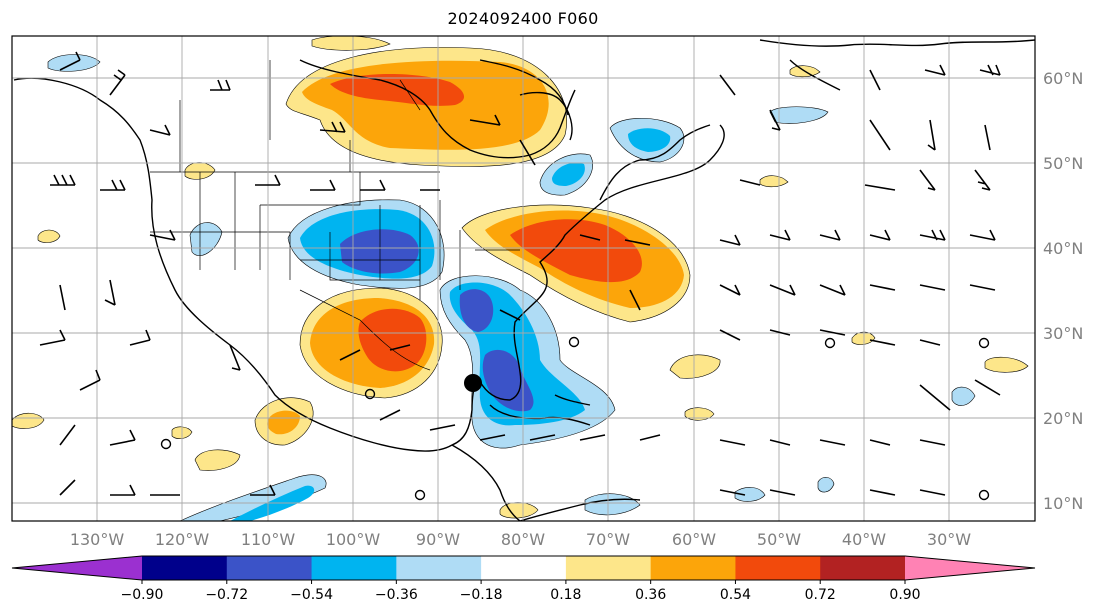 The width and height of the screenshot is (1105, 615). I want to click on storm-center-marker, so click(473, 383).